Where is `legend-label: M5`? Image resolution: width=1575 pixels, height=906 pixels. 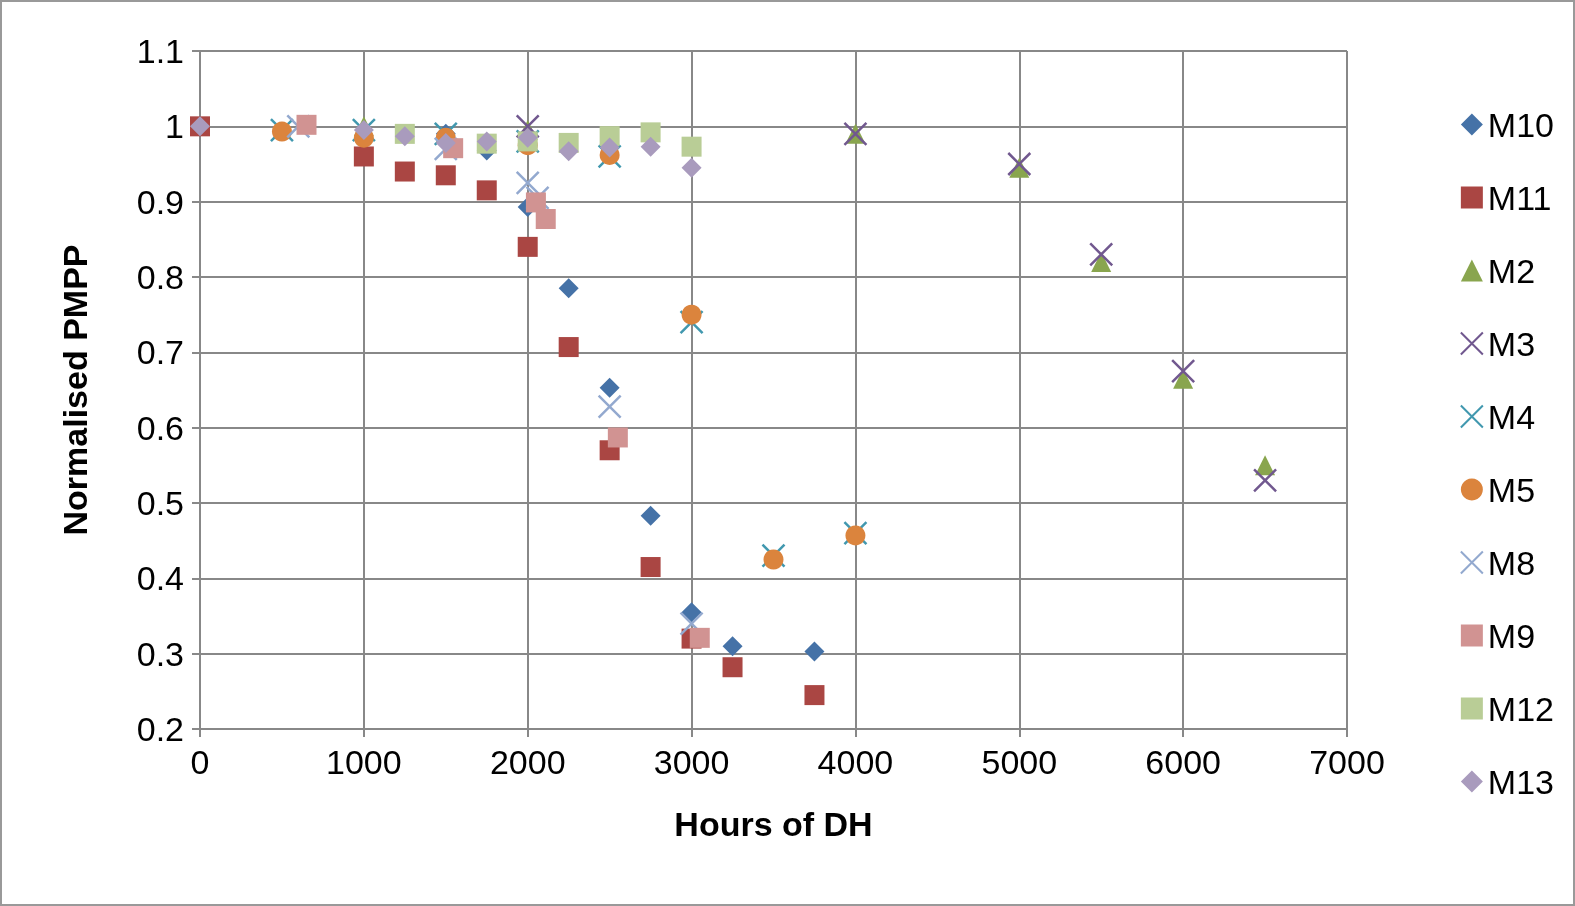 legend-label: M5 is located at coordinates (1511, 489).